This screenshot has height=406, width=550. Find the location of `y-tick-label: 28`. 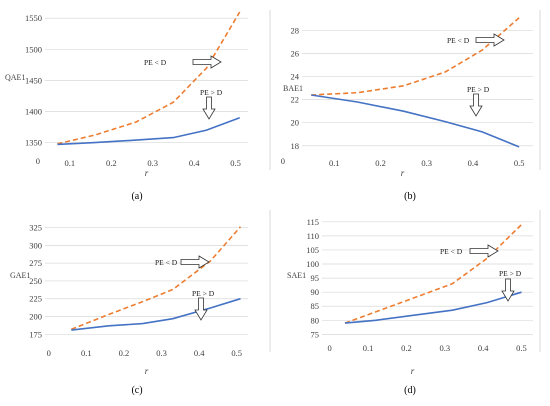

y-tick-label: 28 is located at coordinates (295, 30).